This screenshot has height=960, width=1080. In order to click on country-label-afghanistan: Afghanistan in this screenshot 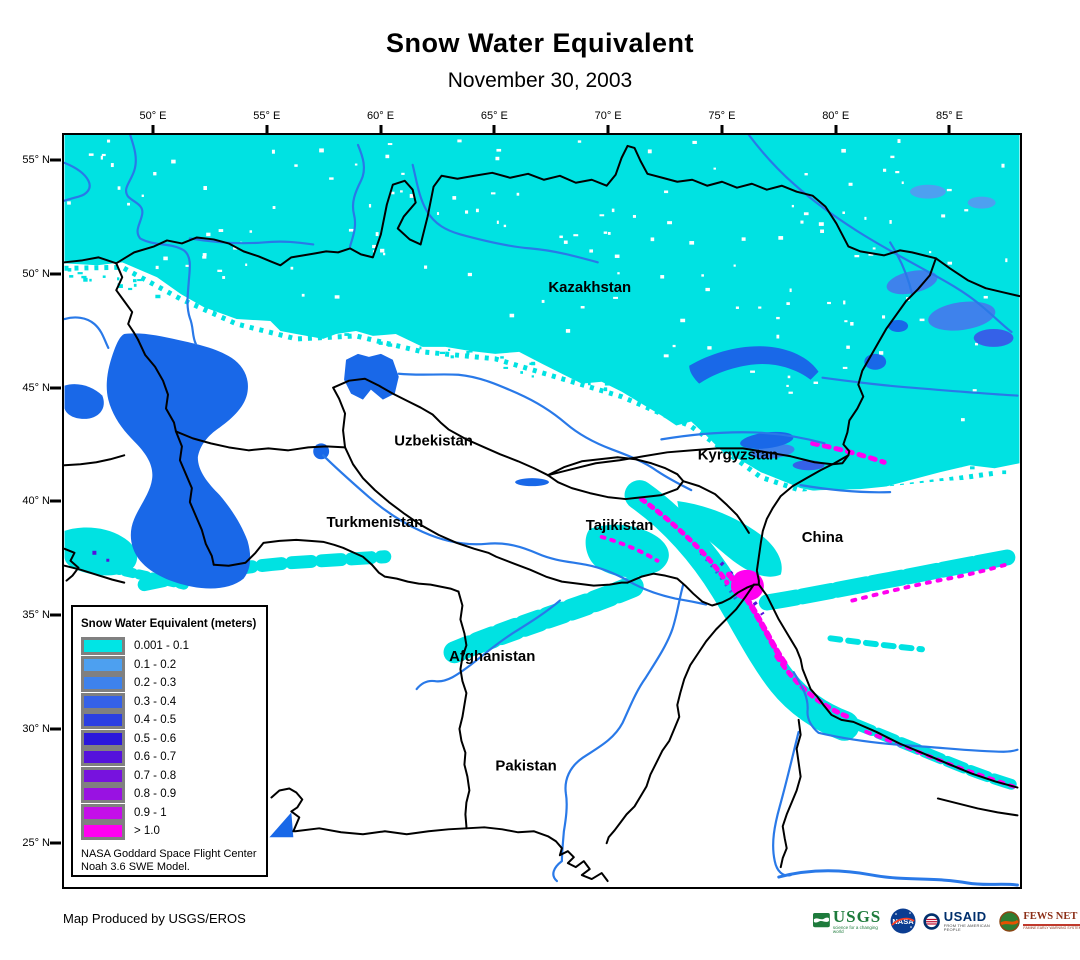, I will do `click(492, 656)`.